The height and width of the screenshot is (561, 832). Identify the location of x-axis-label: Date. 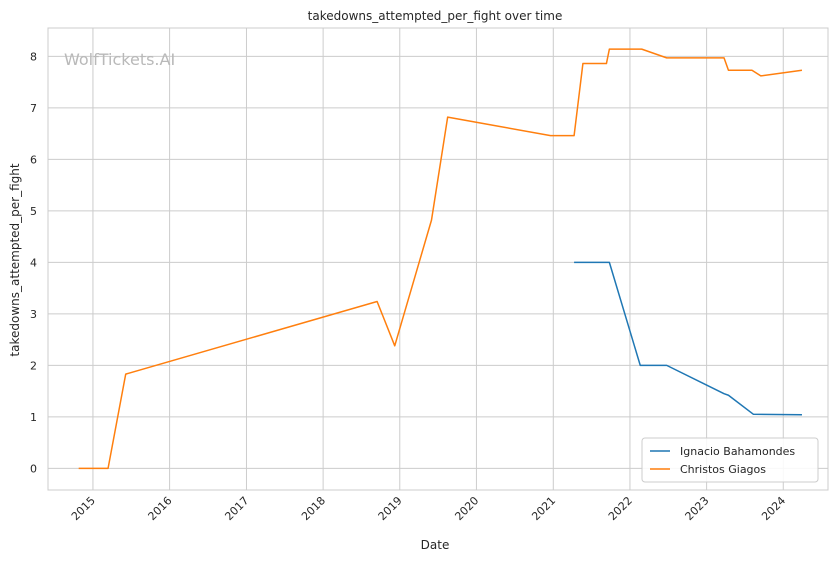
(435, 545).